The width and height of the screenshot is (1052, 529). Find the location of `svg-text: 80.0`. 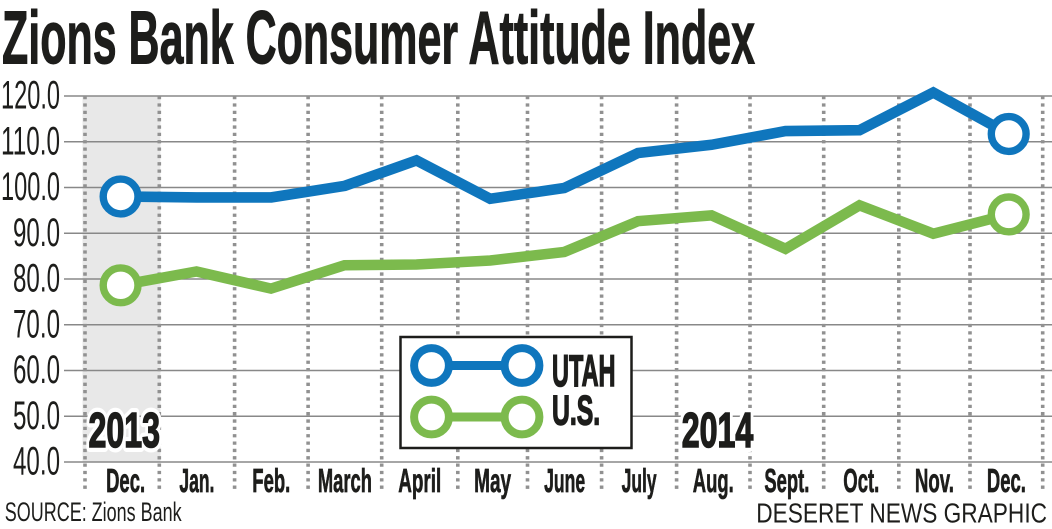

svg-text: 80.0 is located at coordinates (36, 279).